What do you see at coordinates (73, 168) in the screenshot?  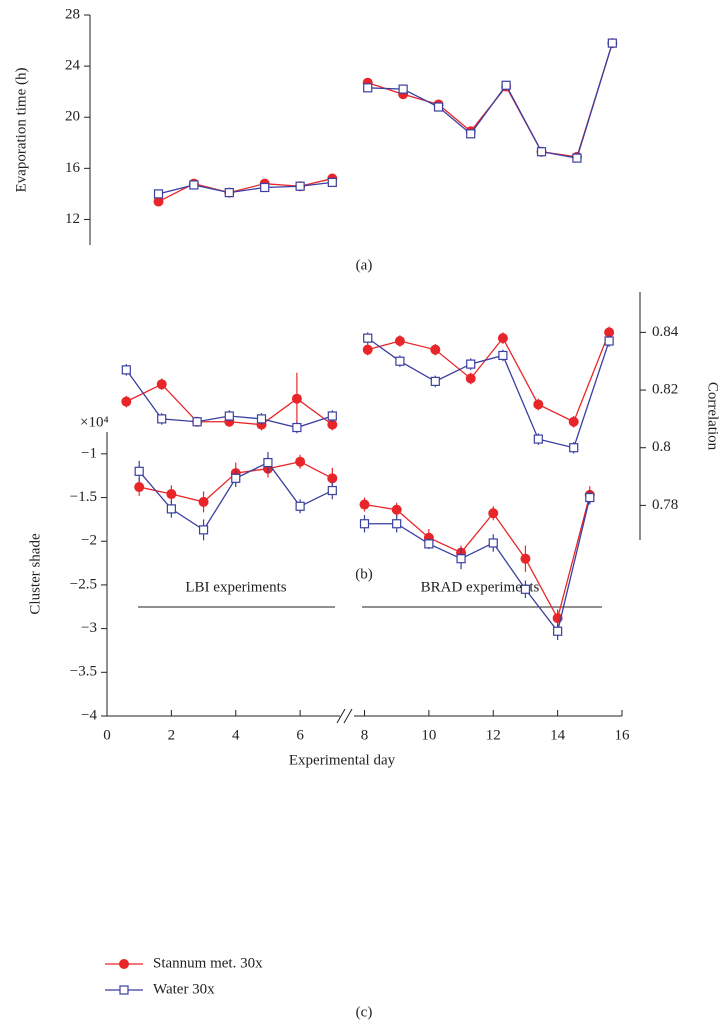 I see `y-tick-label: 16` at bounding box center [73, 168].